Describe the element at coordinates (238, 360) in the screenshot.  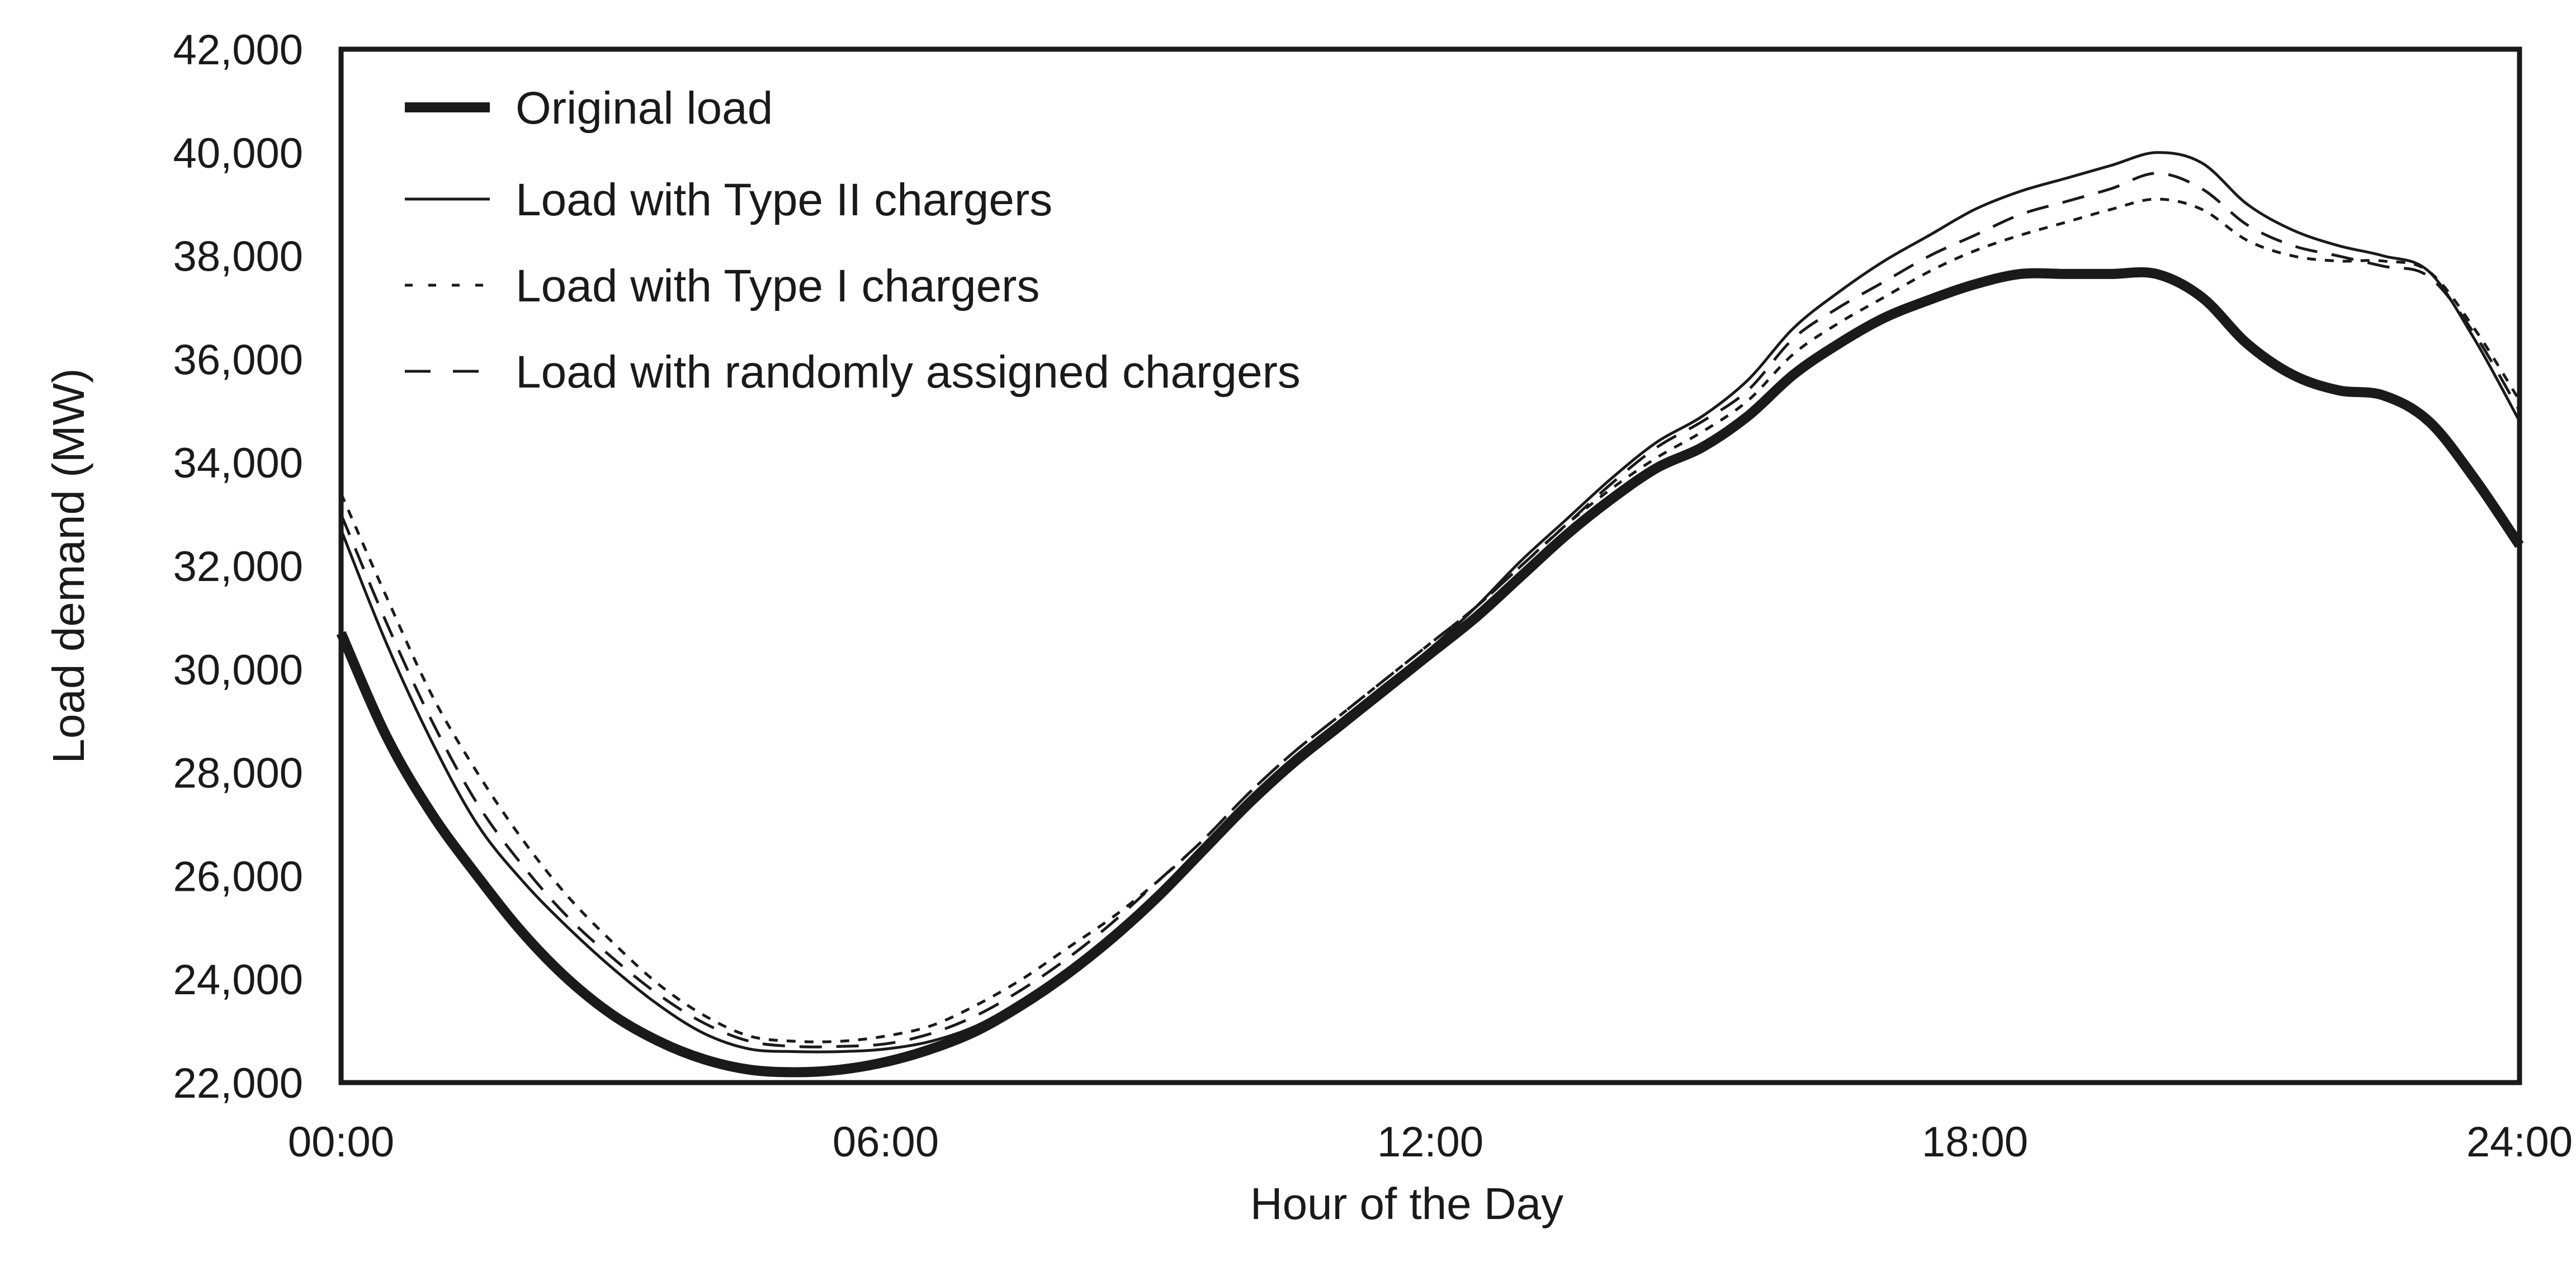
I see `y-tick-label: 36,000` at that location.